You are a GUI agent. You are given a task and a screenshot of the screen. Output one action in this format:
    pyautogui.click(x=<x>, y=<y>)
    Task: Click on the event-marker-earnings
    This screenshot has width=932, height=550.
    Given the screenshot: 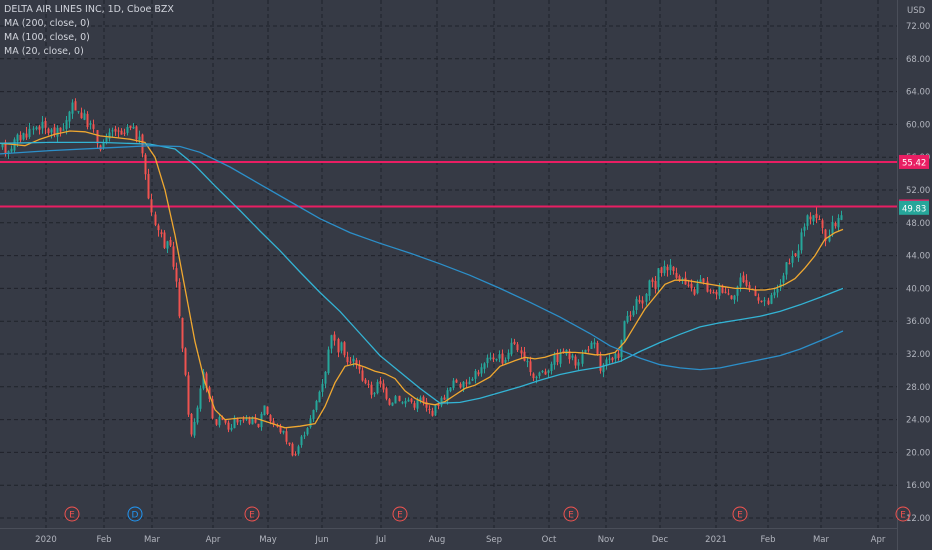 What is the action you would take?
    pyautogui.click(x=903, y=514)
    